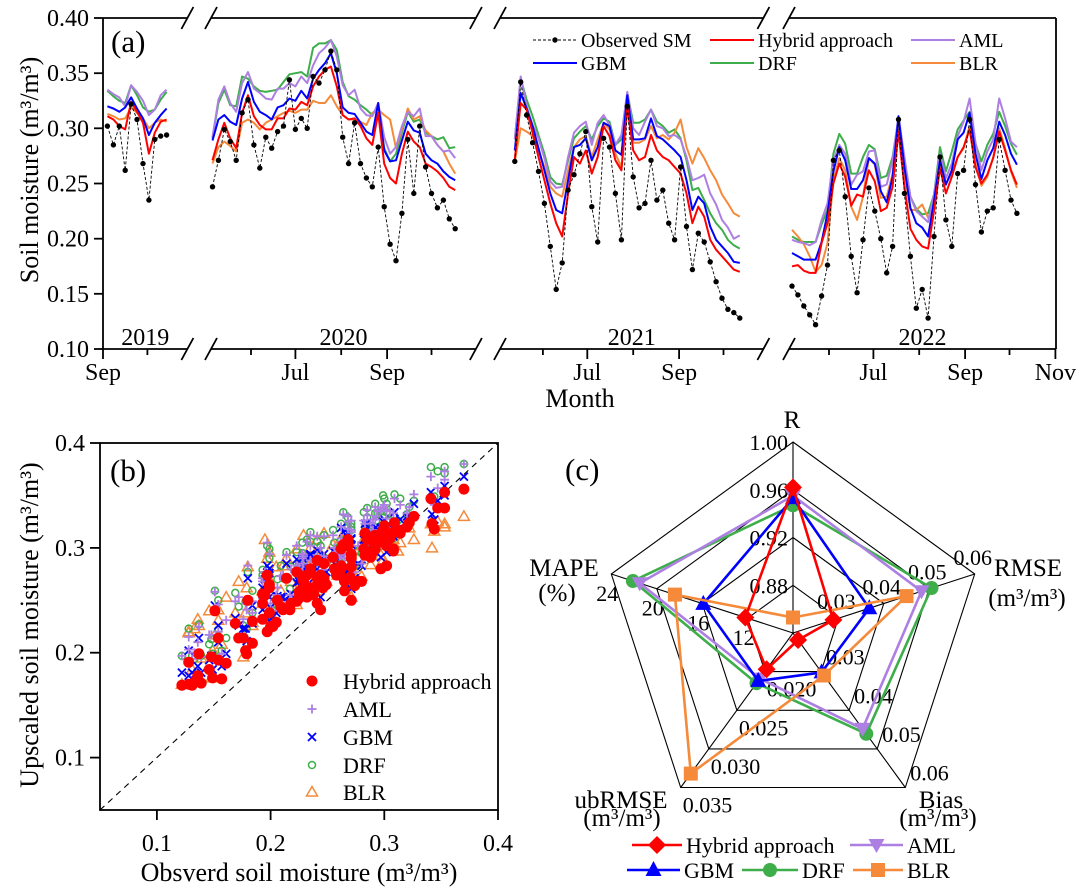  I want to click on radar-axis-title-Bias: Bias, so click(941, 800).